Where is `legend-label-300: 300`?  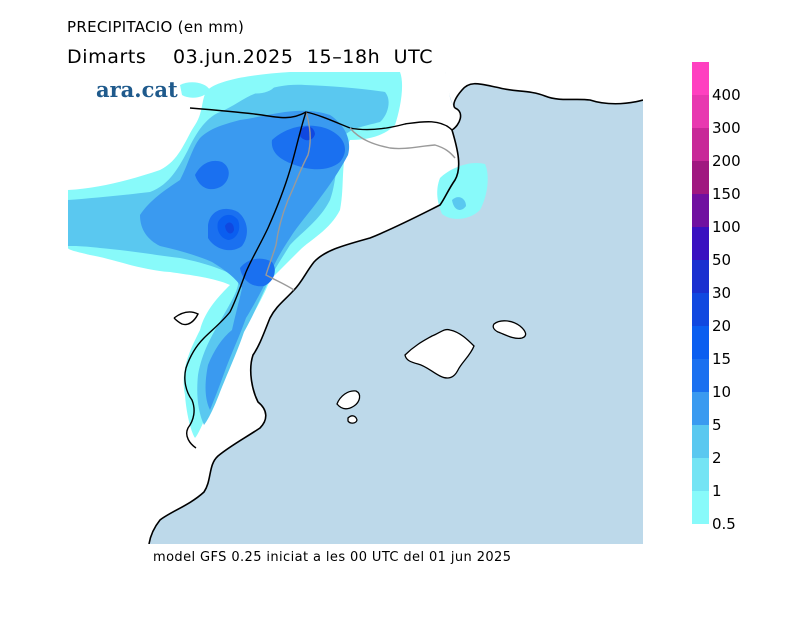
legend-label-300: 300 is located at coordinates (726, 128).